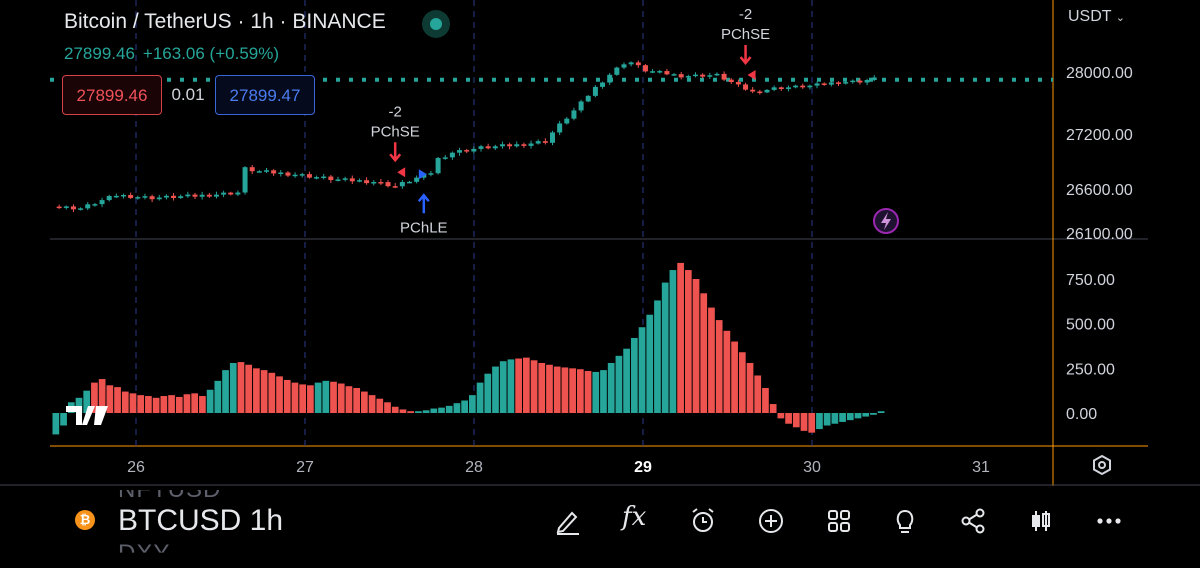  Describe the element at coordinates (112, 95) in the screenshot. I see `sell-button: 27899.46` at that location.